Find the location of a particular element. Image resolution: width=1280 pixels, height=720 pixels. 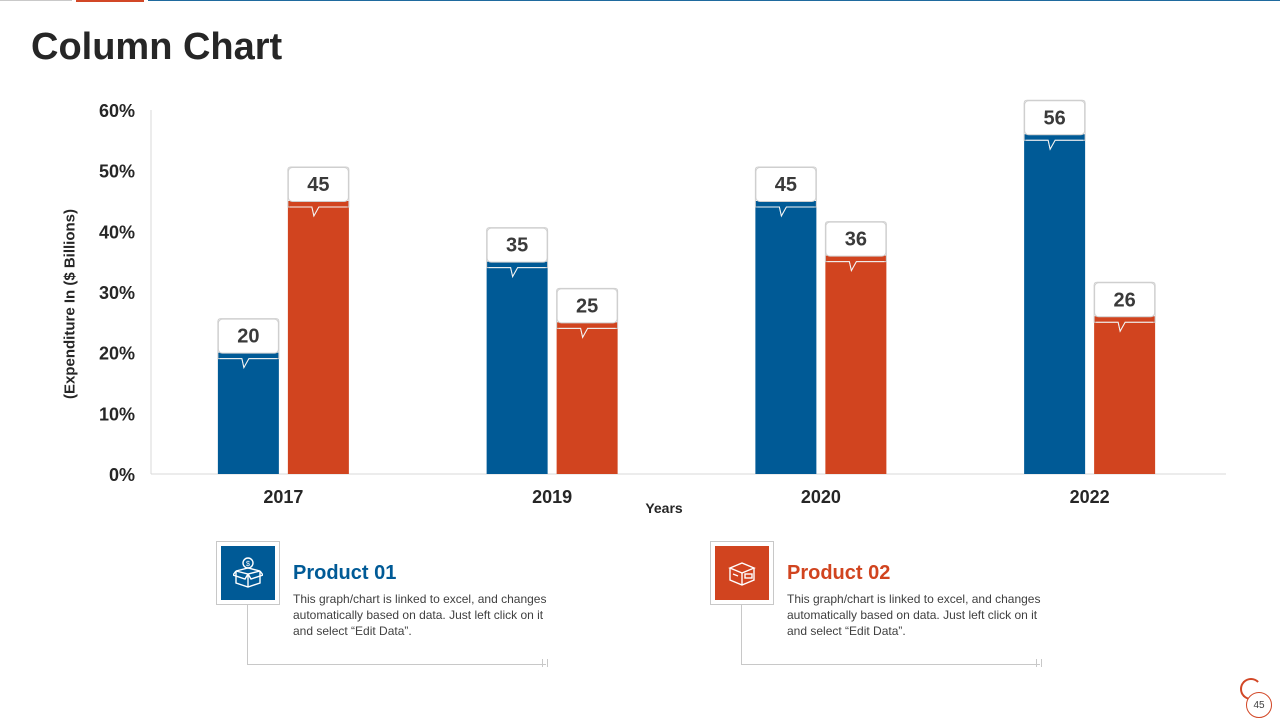

card-icon-box is located at coordinates (742, 573).